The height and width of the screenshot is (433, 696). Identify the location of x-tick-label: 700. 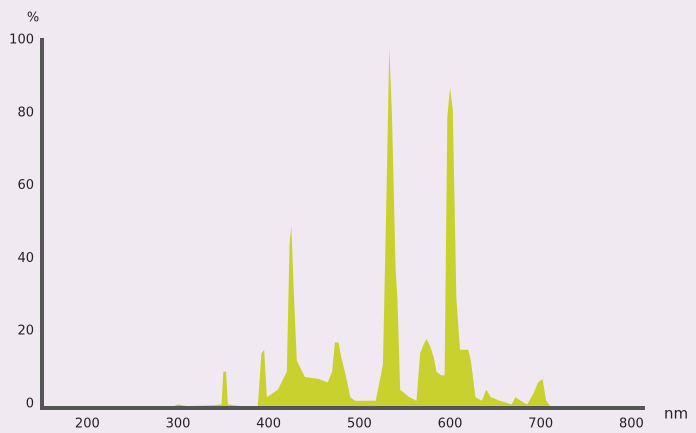
(540, 424).